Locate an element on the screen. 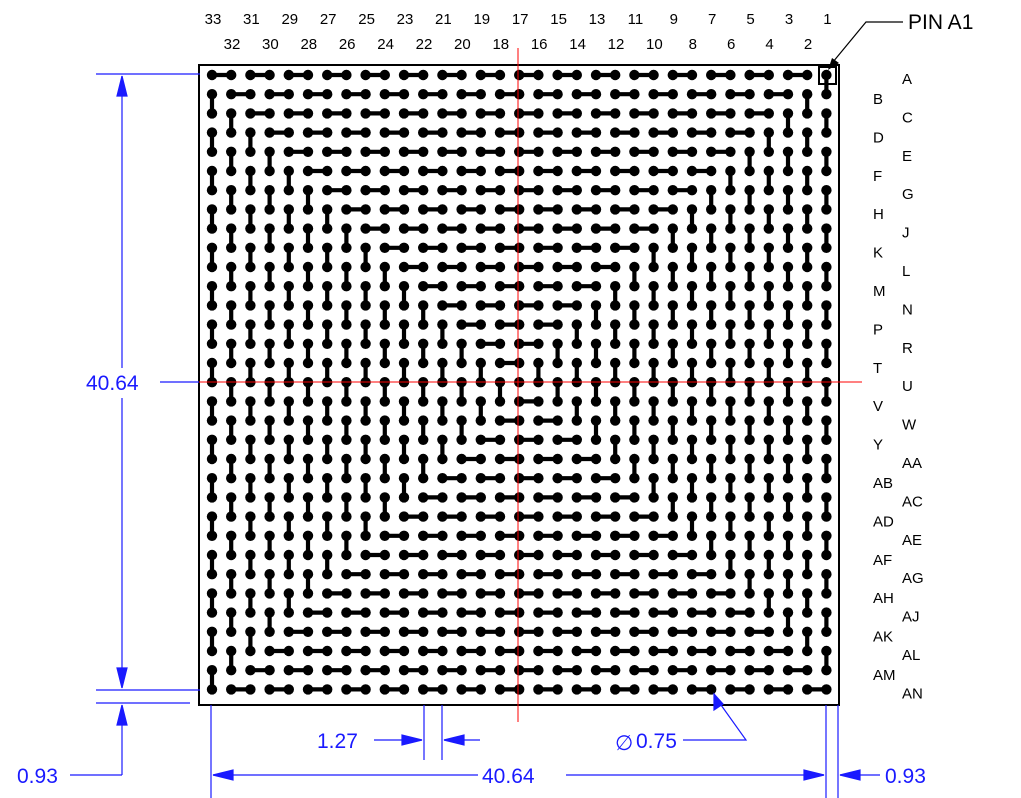 The height and width of the screenshot is (798, 1021). edge-left-arrow is located at coordinates (122, 715).